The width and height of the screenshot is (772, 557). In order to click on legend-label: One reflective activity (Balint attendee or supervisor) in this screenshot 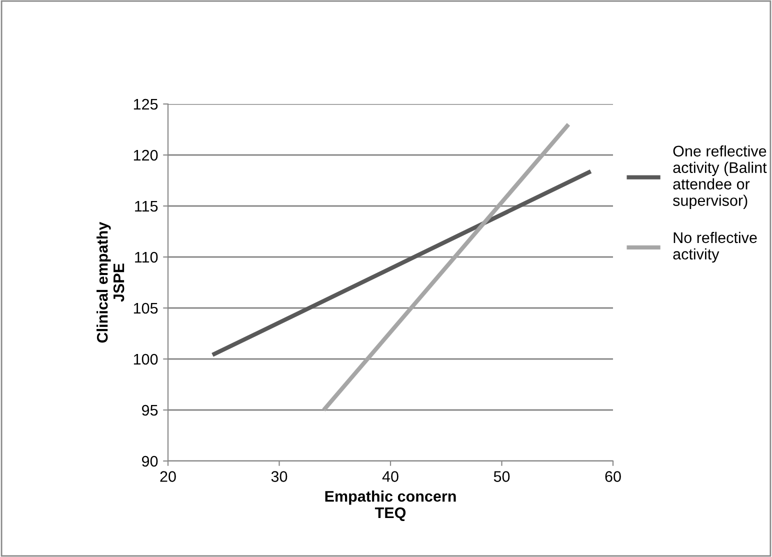, I will do `click(720, 177)`.